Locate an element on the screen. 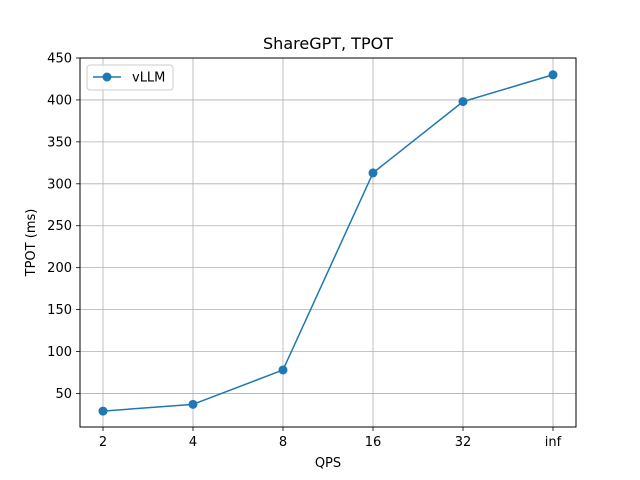 This screenshot has width=640, height=480. y-tick-label: 350 is located at coordinates (59, 142).